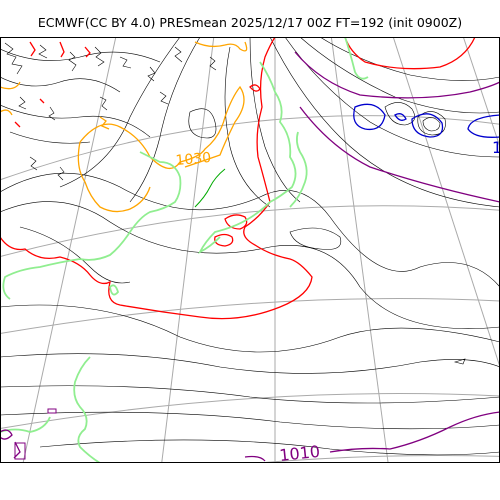 The width and height of the screenshot is (500, 500). Describe the element at coordinates (210, 188) in the screenshot. I see `green-contour` at that location.